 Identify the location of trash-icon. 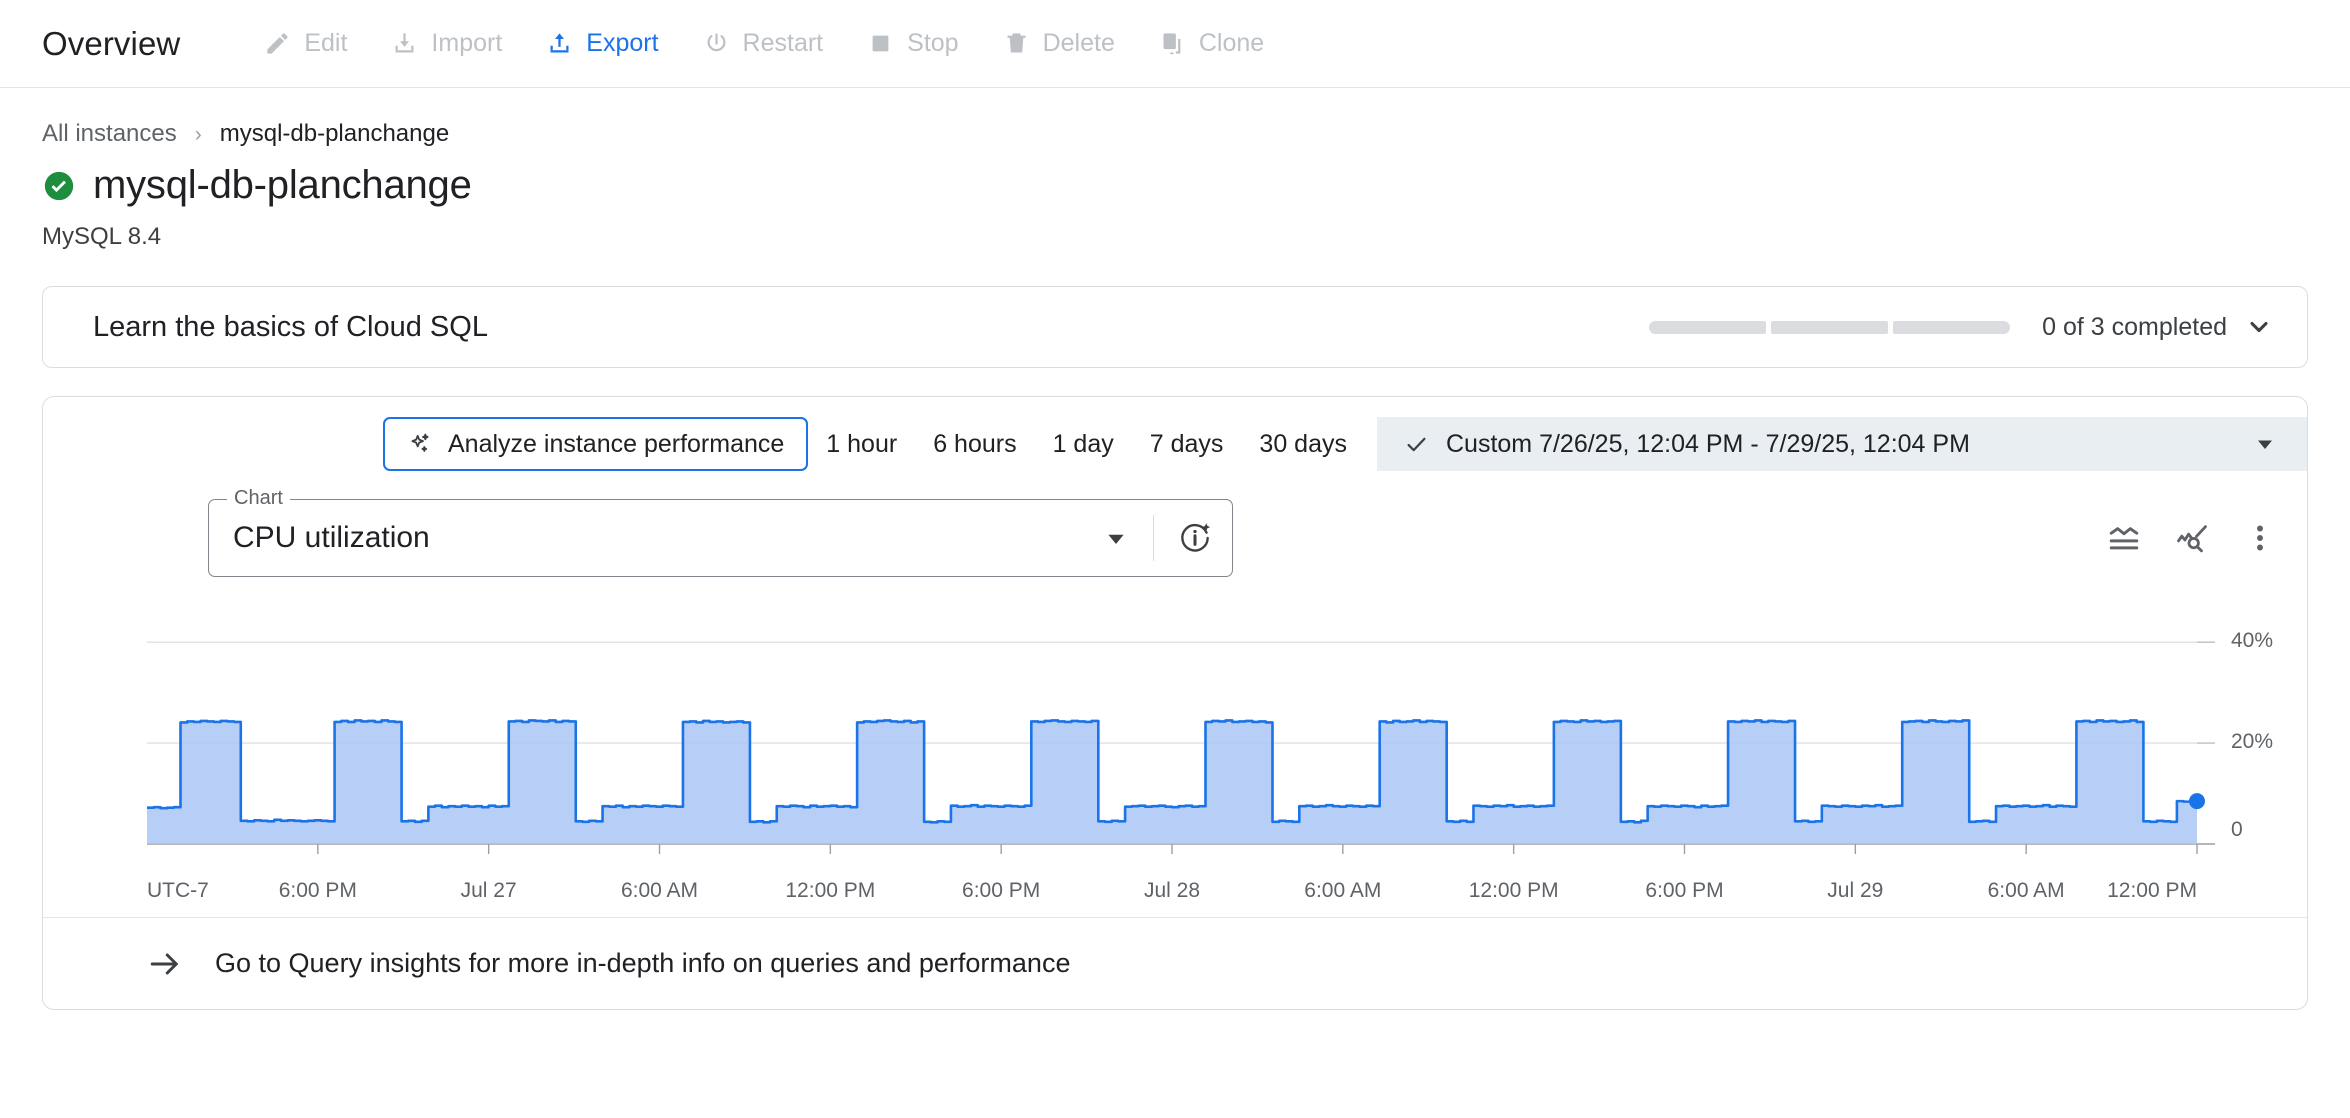
(1016, 43).